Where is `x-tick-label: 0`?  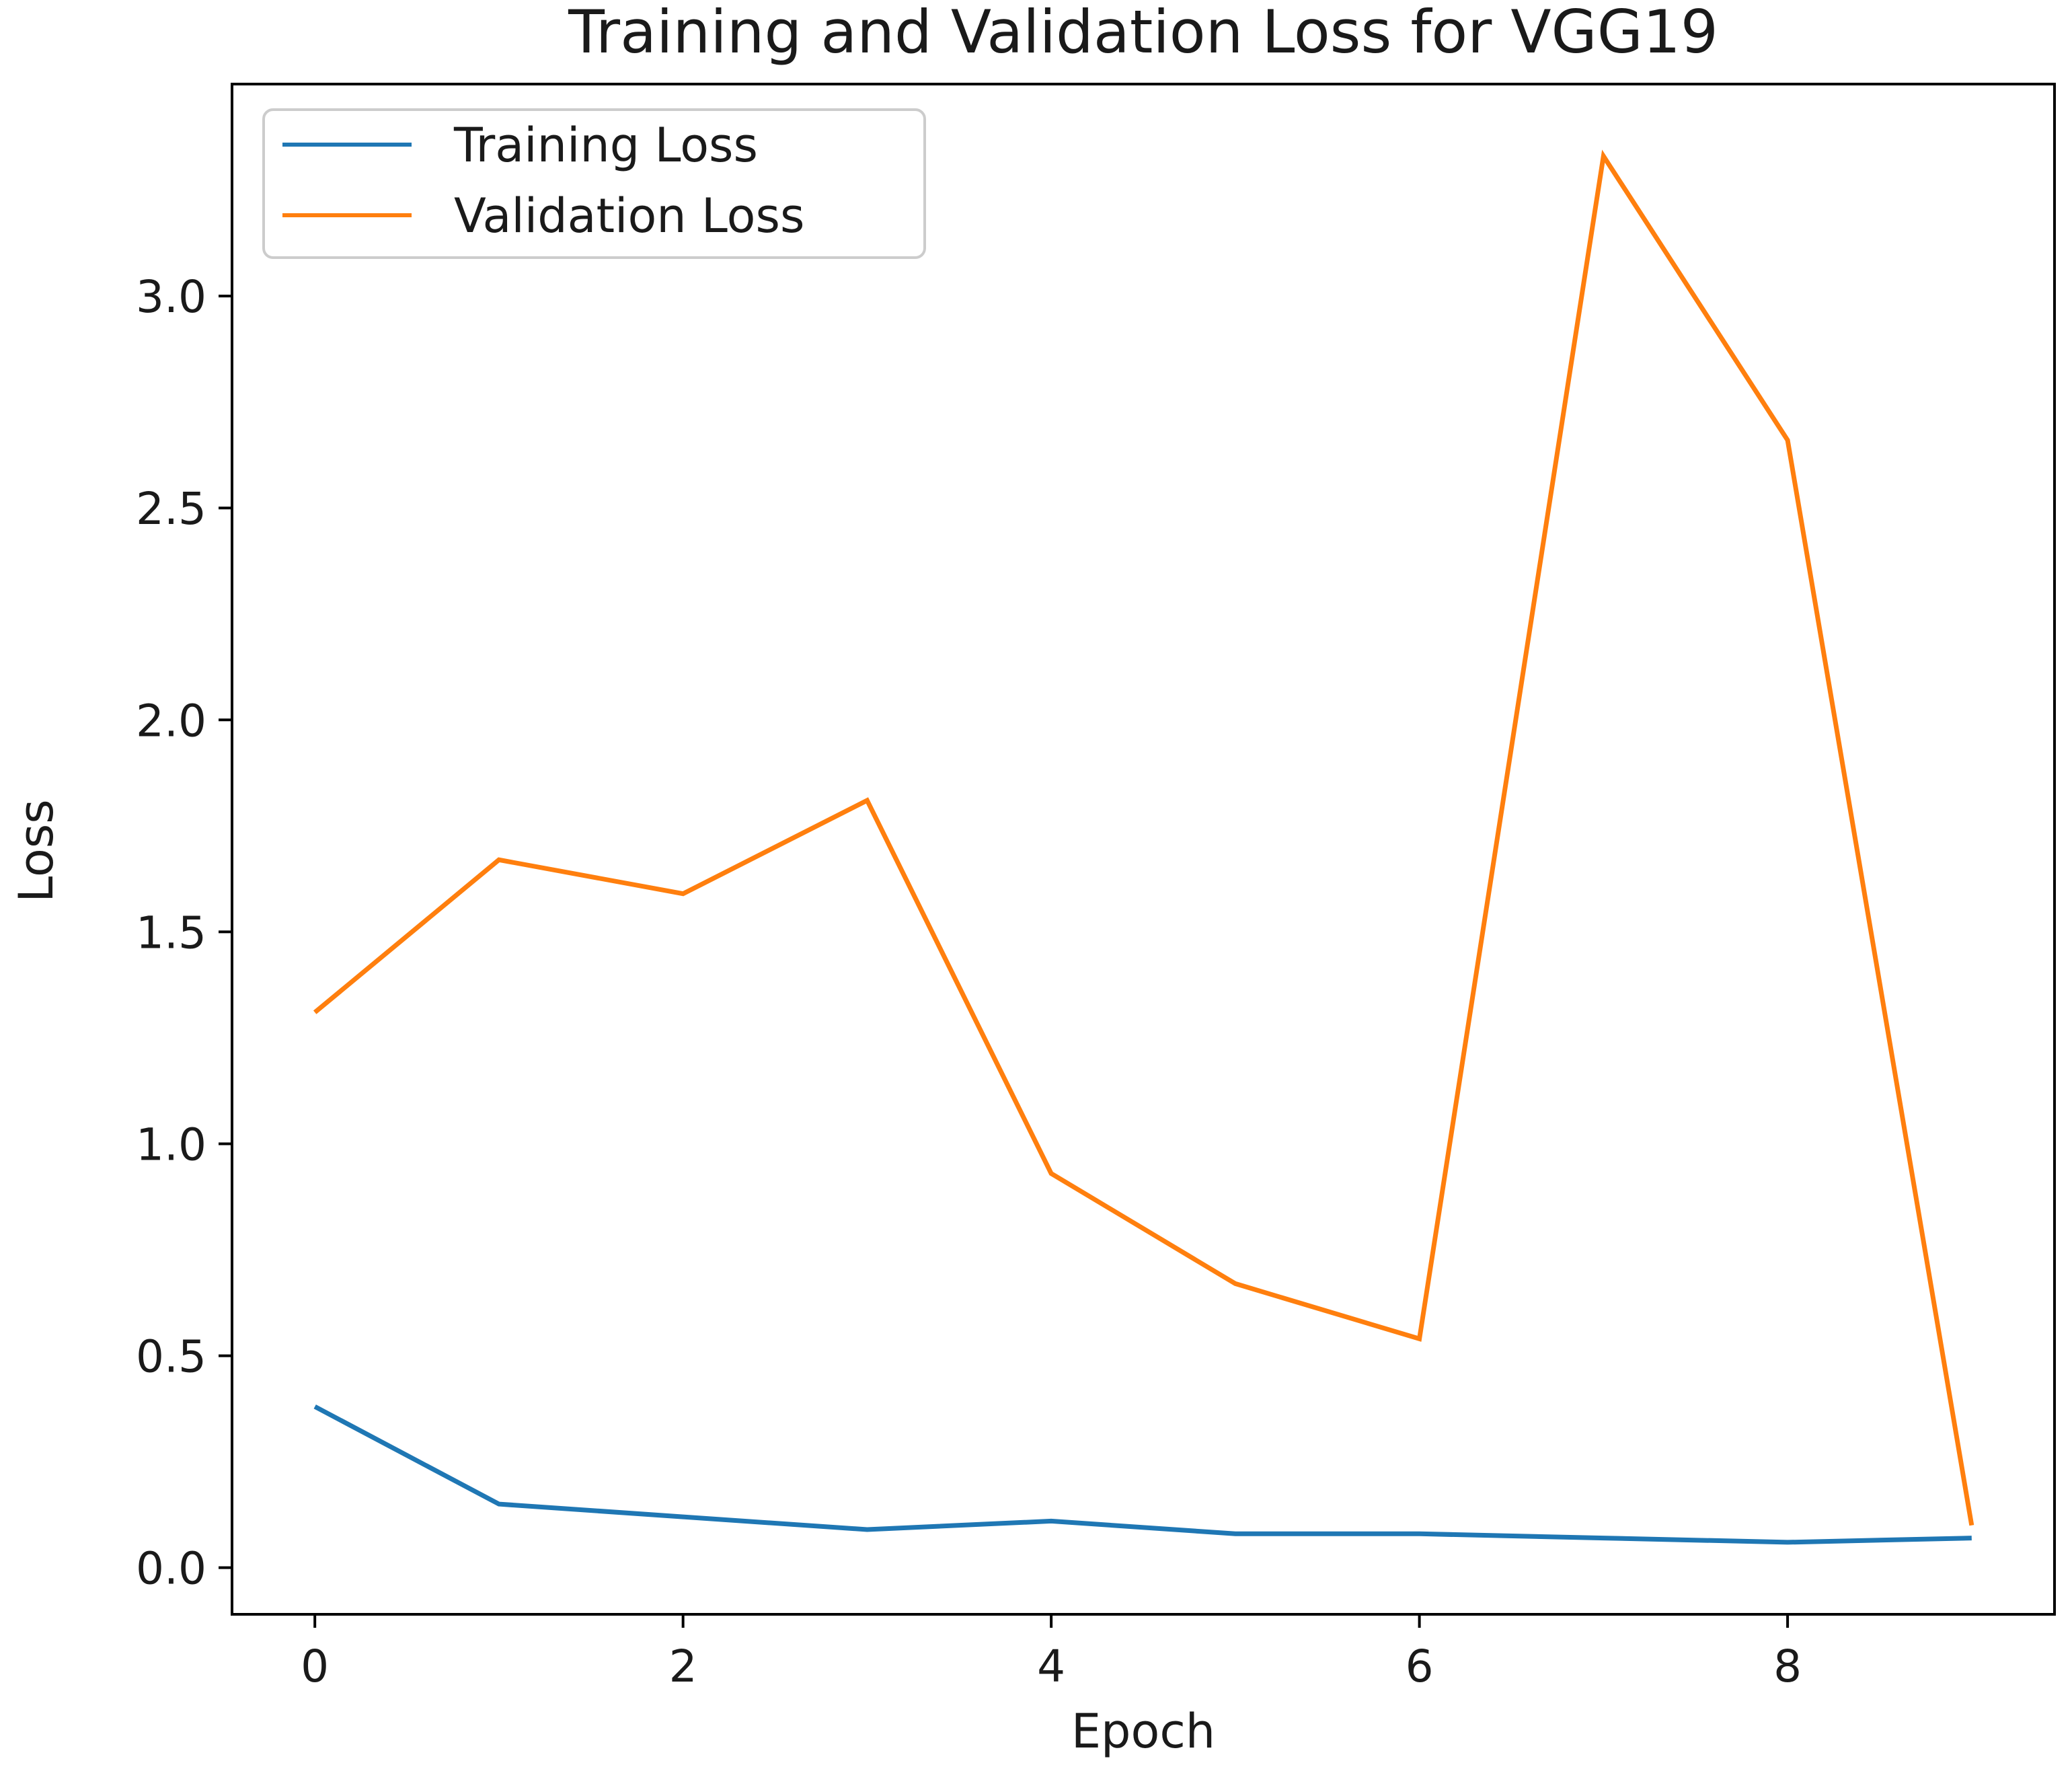 x-tick-label: 0 is located at coordinates (315, 1666).